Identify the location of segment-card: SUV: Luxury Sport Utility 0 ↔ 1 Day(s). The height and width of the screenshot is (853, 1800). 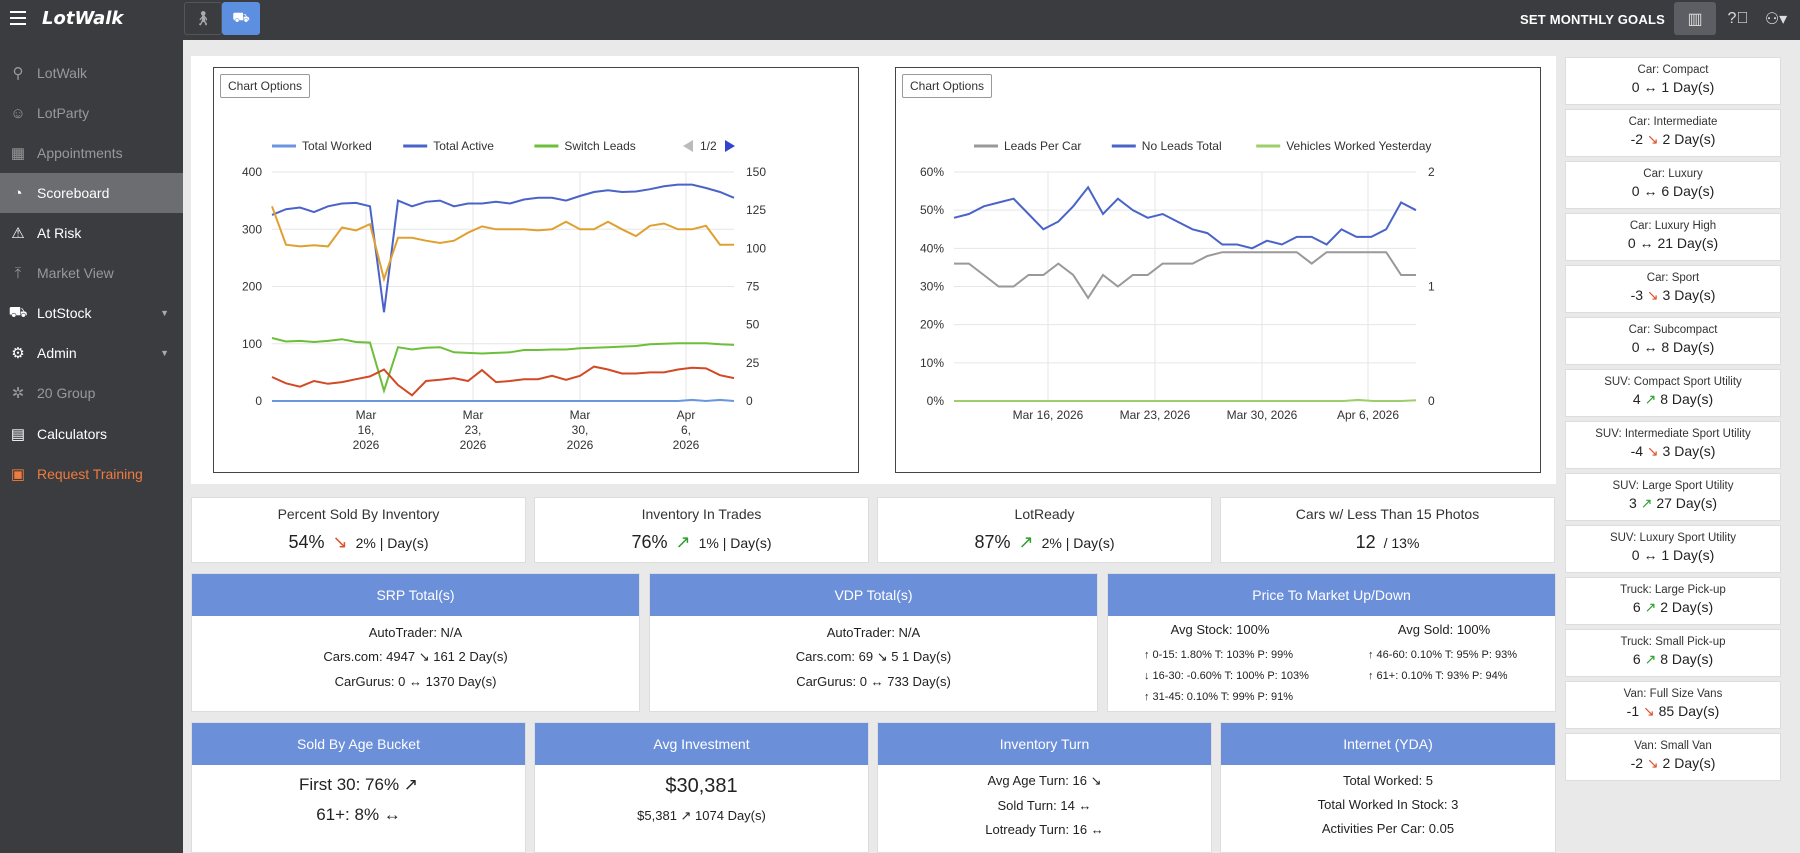
(1673, 549).